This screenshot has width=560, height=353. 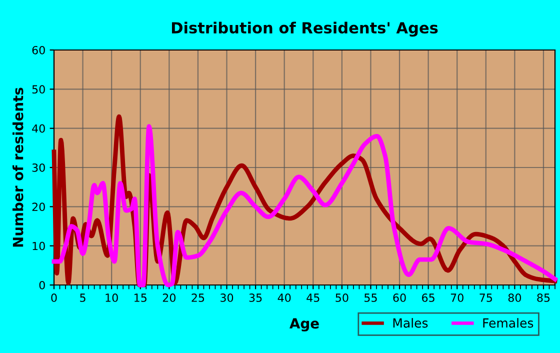 What do you see at coordinates (83, 298) in the screenshot?
I see `x-tick-label: 5` at bounding box center [83, 298].